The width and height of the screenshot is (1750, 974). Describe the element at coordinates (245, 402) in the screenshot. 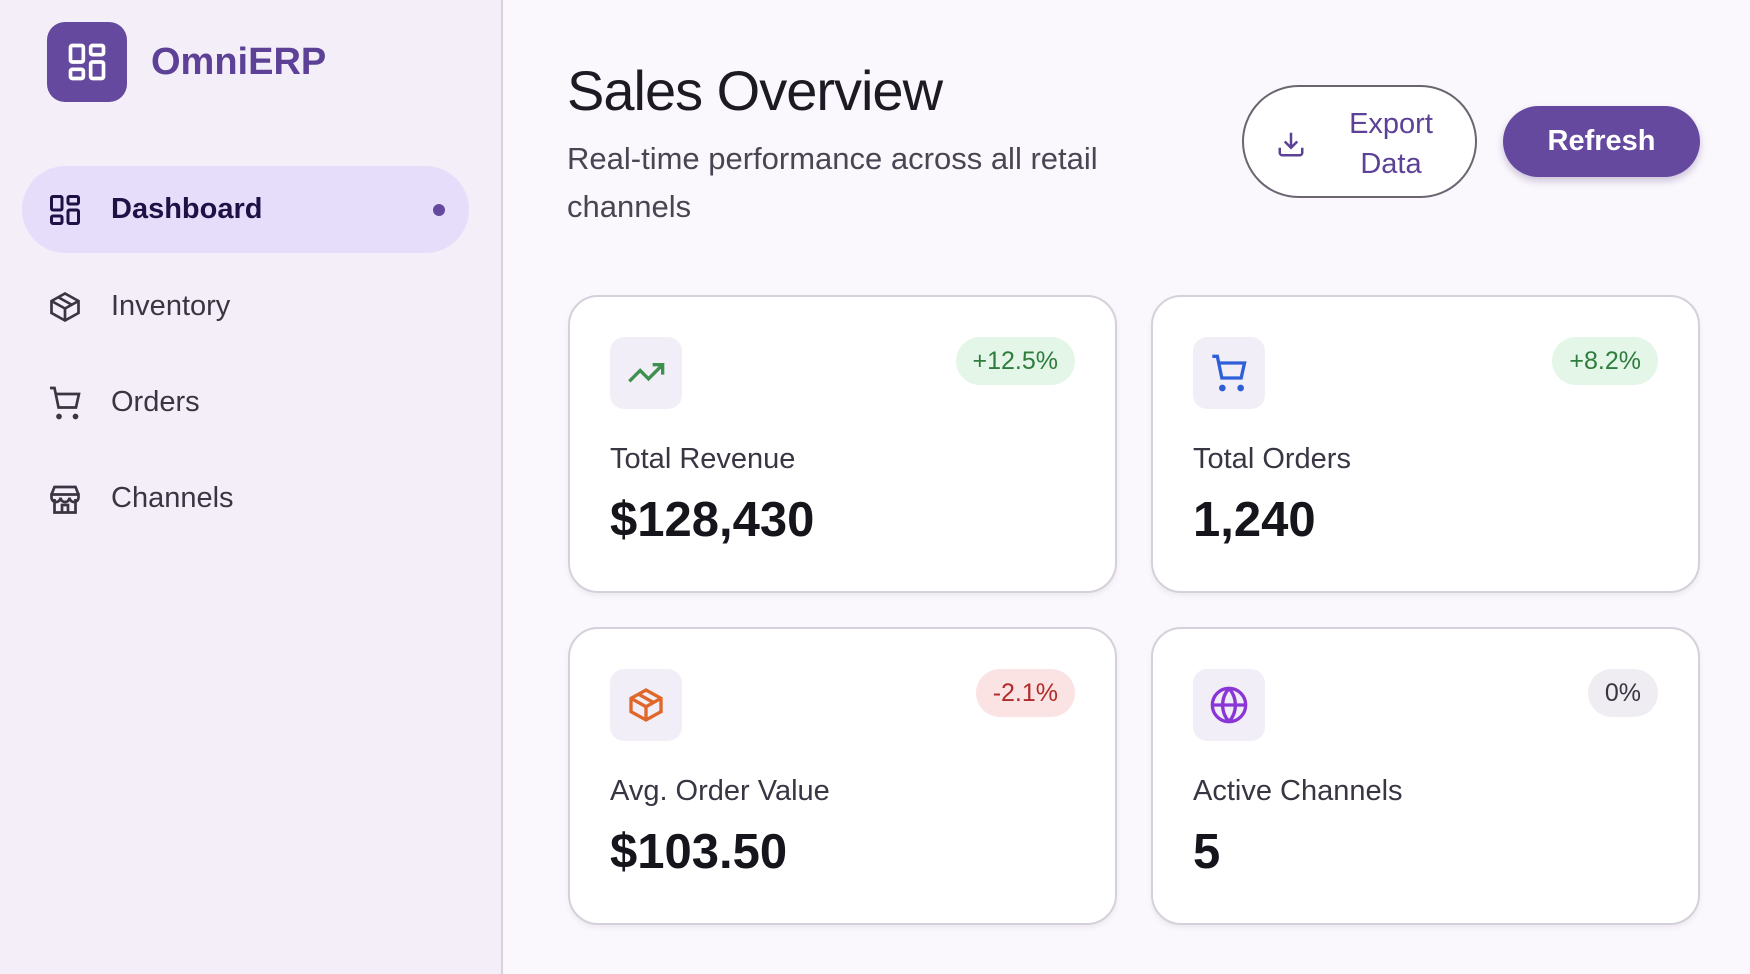

I see `nav-item: Orders` at that location.